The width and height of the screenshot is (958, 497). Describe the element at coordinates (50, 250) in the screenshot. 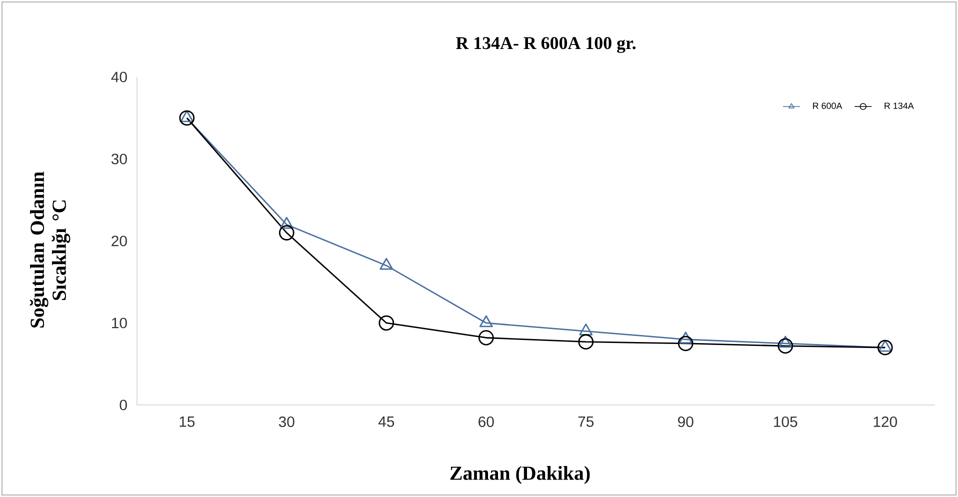

I see `y-axis-title: Soğutulan Odanın Sıcaklığı °C` at that location.